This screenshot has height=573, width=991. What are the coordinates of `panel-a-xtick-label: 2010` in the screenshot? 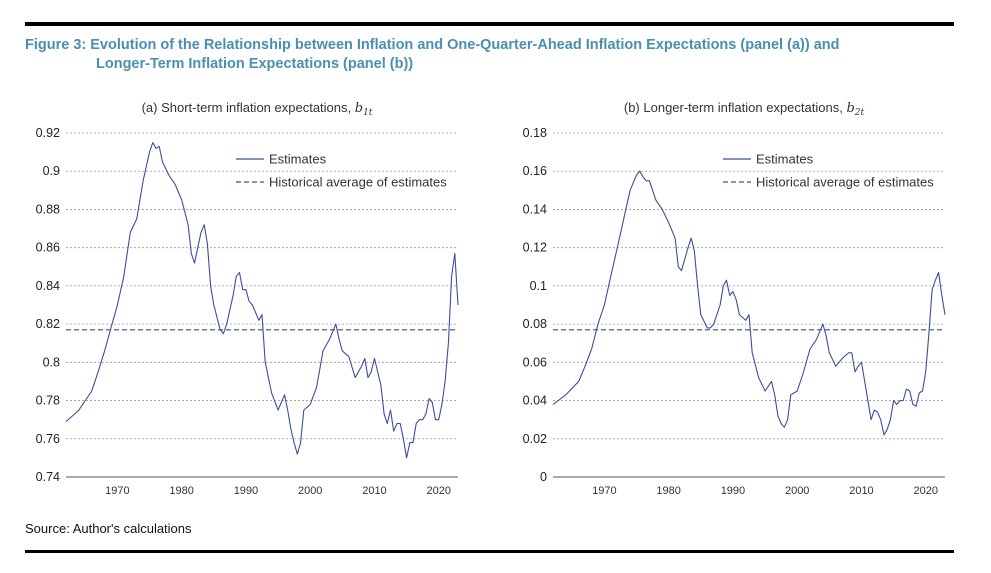 It's located at (374, 491).